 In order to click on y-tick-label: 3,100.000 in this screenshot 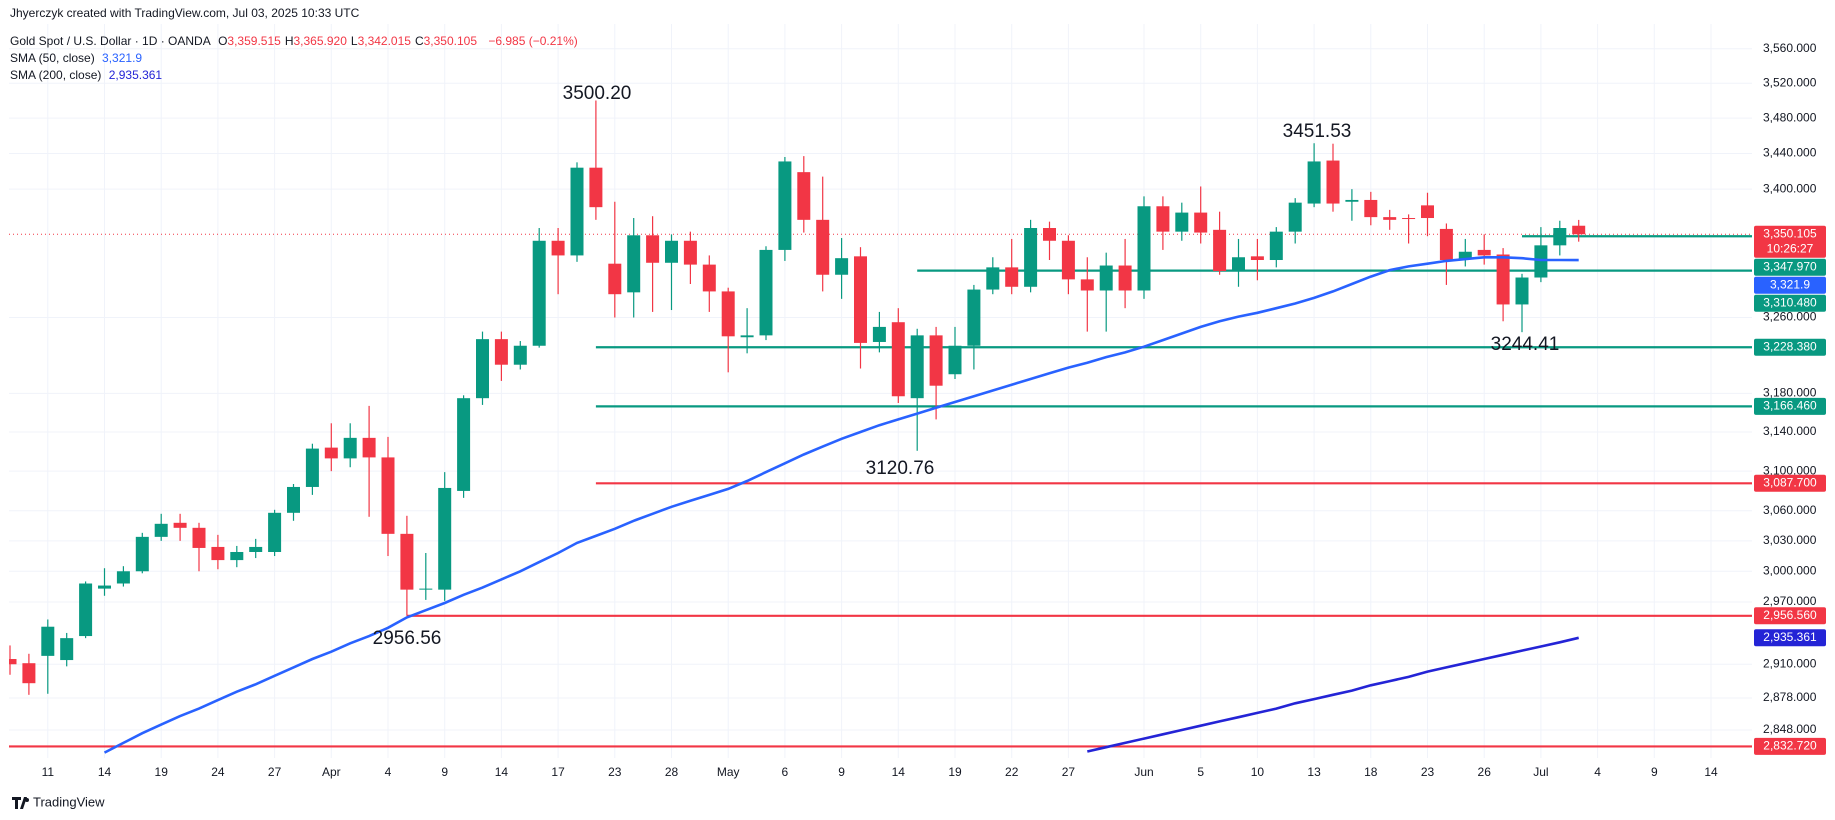, I will do `click(1790, 470)`.